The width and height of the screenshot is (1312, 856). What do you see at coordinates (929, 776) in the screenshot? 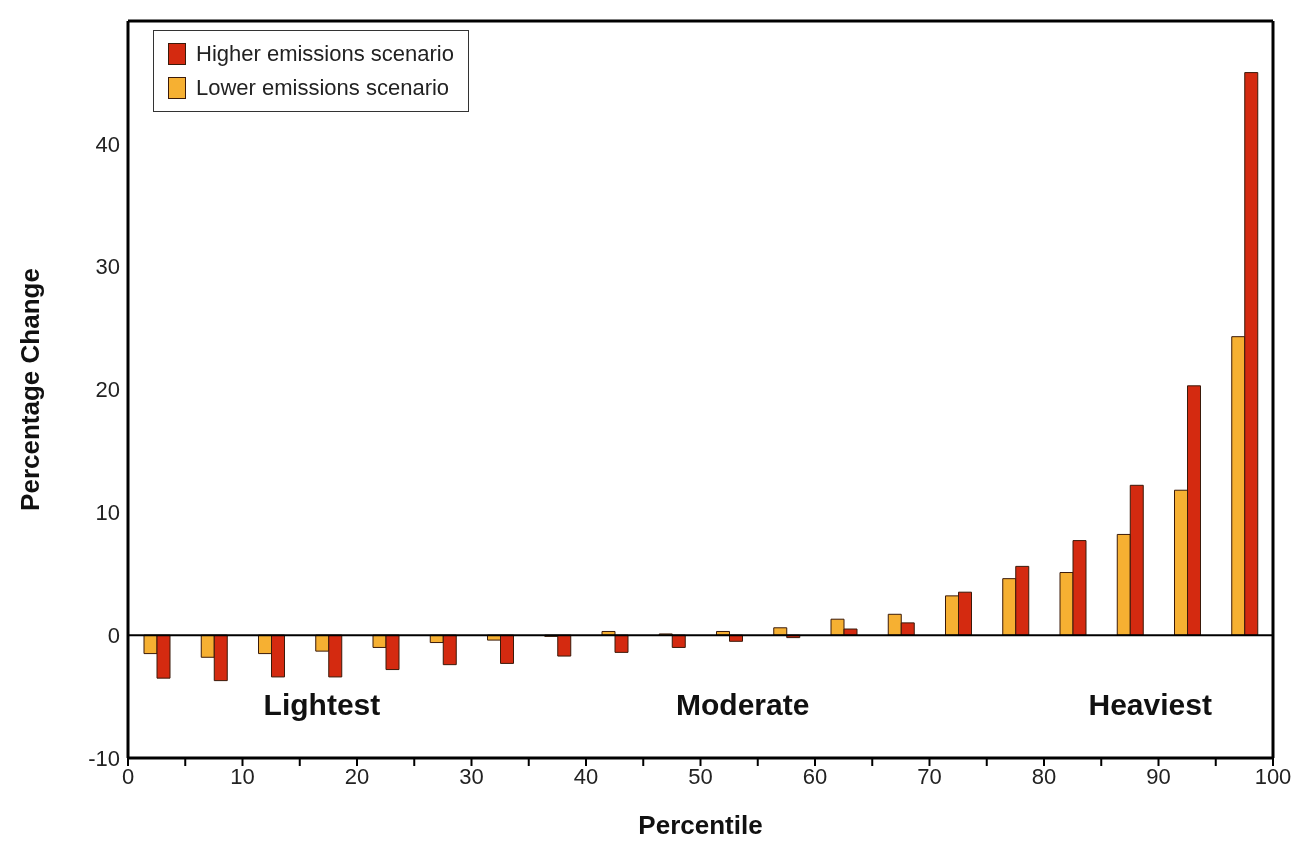
I see `x-tick-label: 70` at bounding box center [929, 776].